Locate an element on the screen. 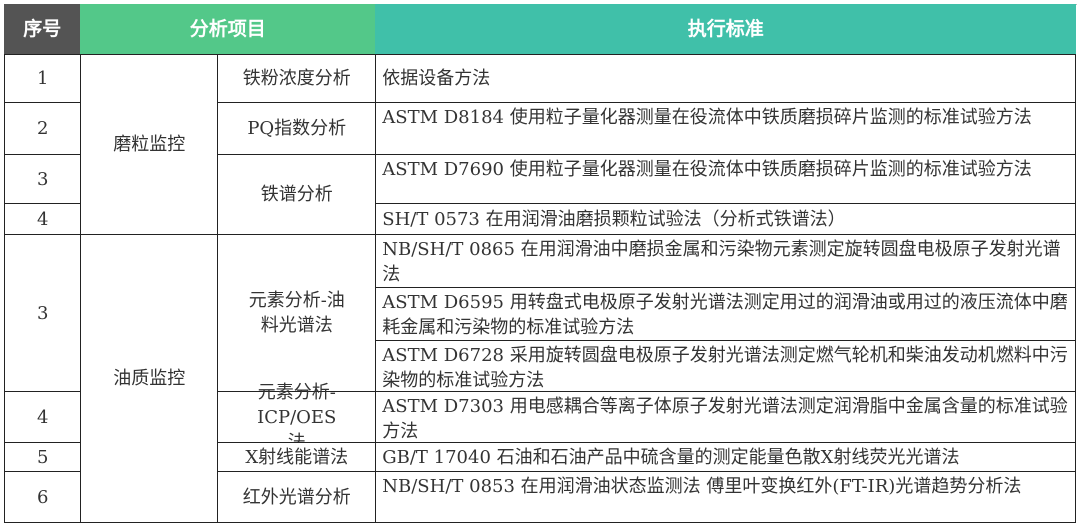 This screenshot has height=531, width=1080. header-serial: 序号 is located at coordinates (42, 29).